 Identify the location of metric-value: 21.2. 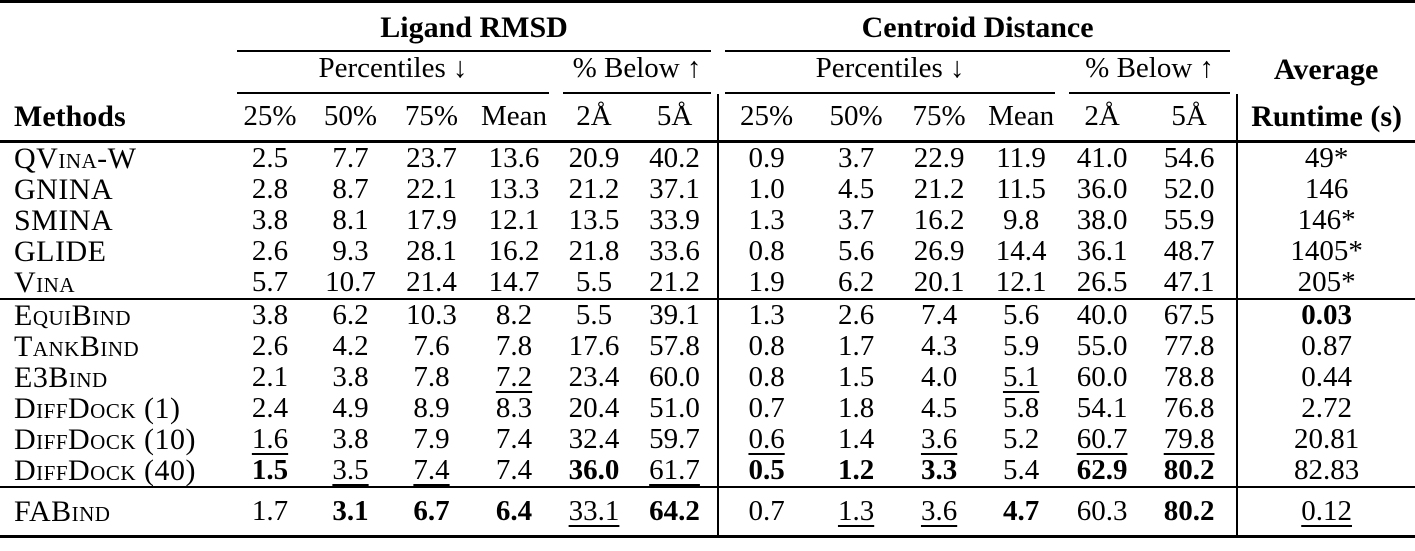
(675, 282).